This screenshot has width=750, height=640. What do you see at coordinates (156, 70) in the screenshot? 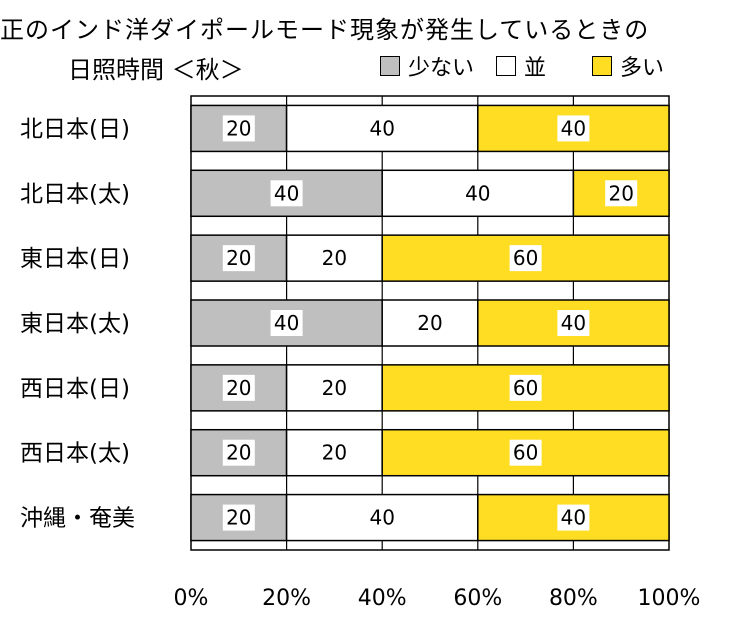
I see `chart-subtitle: 日照時間 ＜秋＞` at bounding box center [156, 70].